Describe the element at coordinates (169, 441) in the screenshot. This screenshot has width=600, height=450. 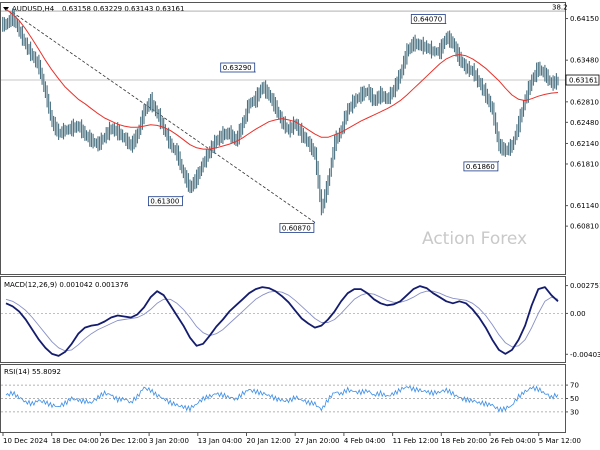
I see `x-axis-label: 3 Jan 20:00` at that location.